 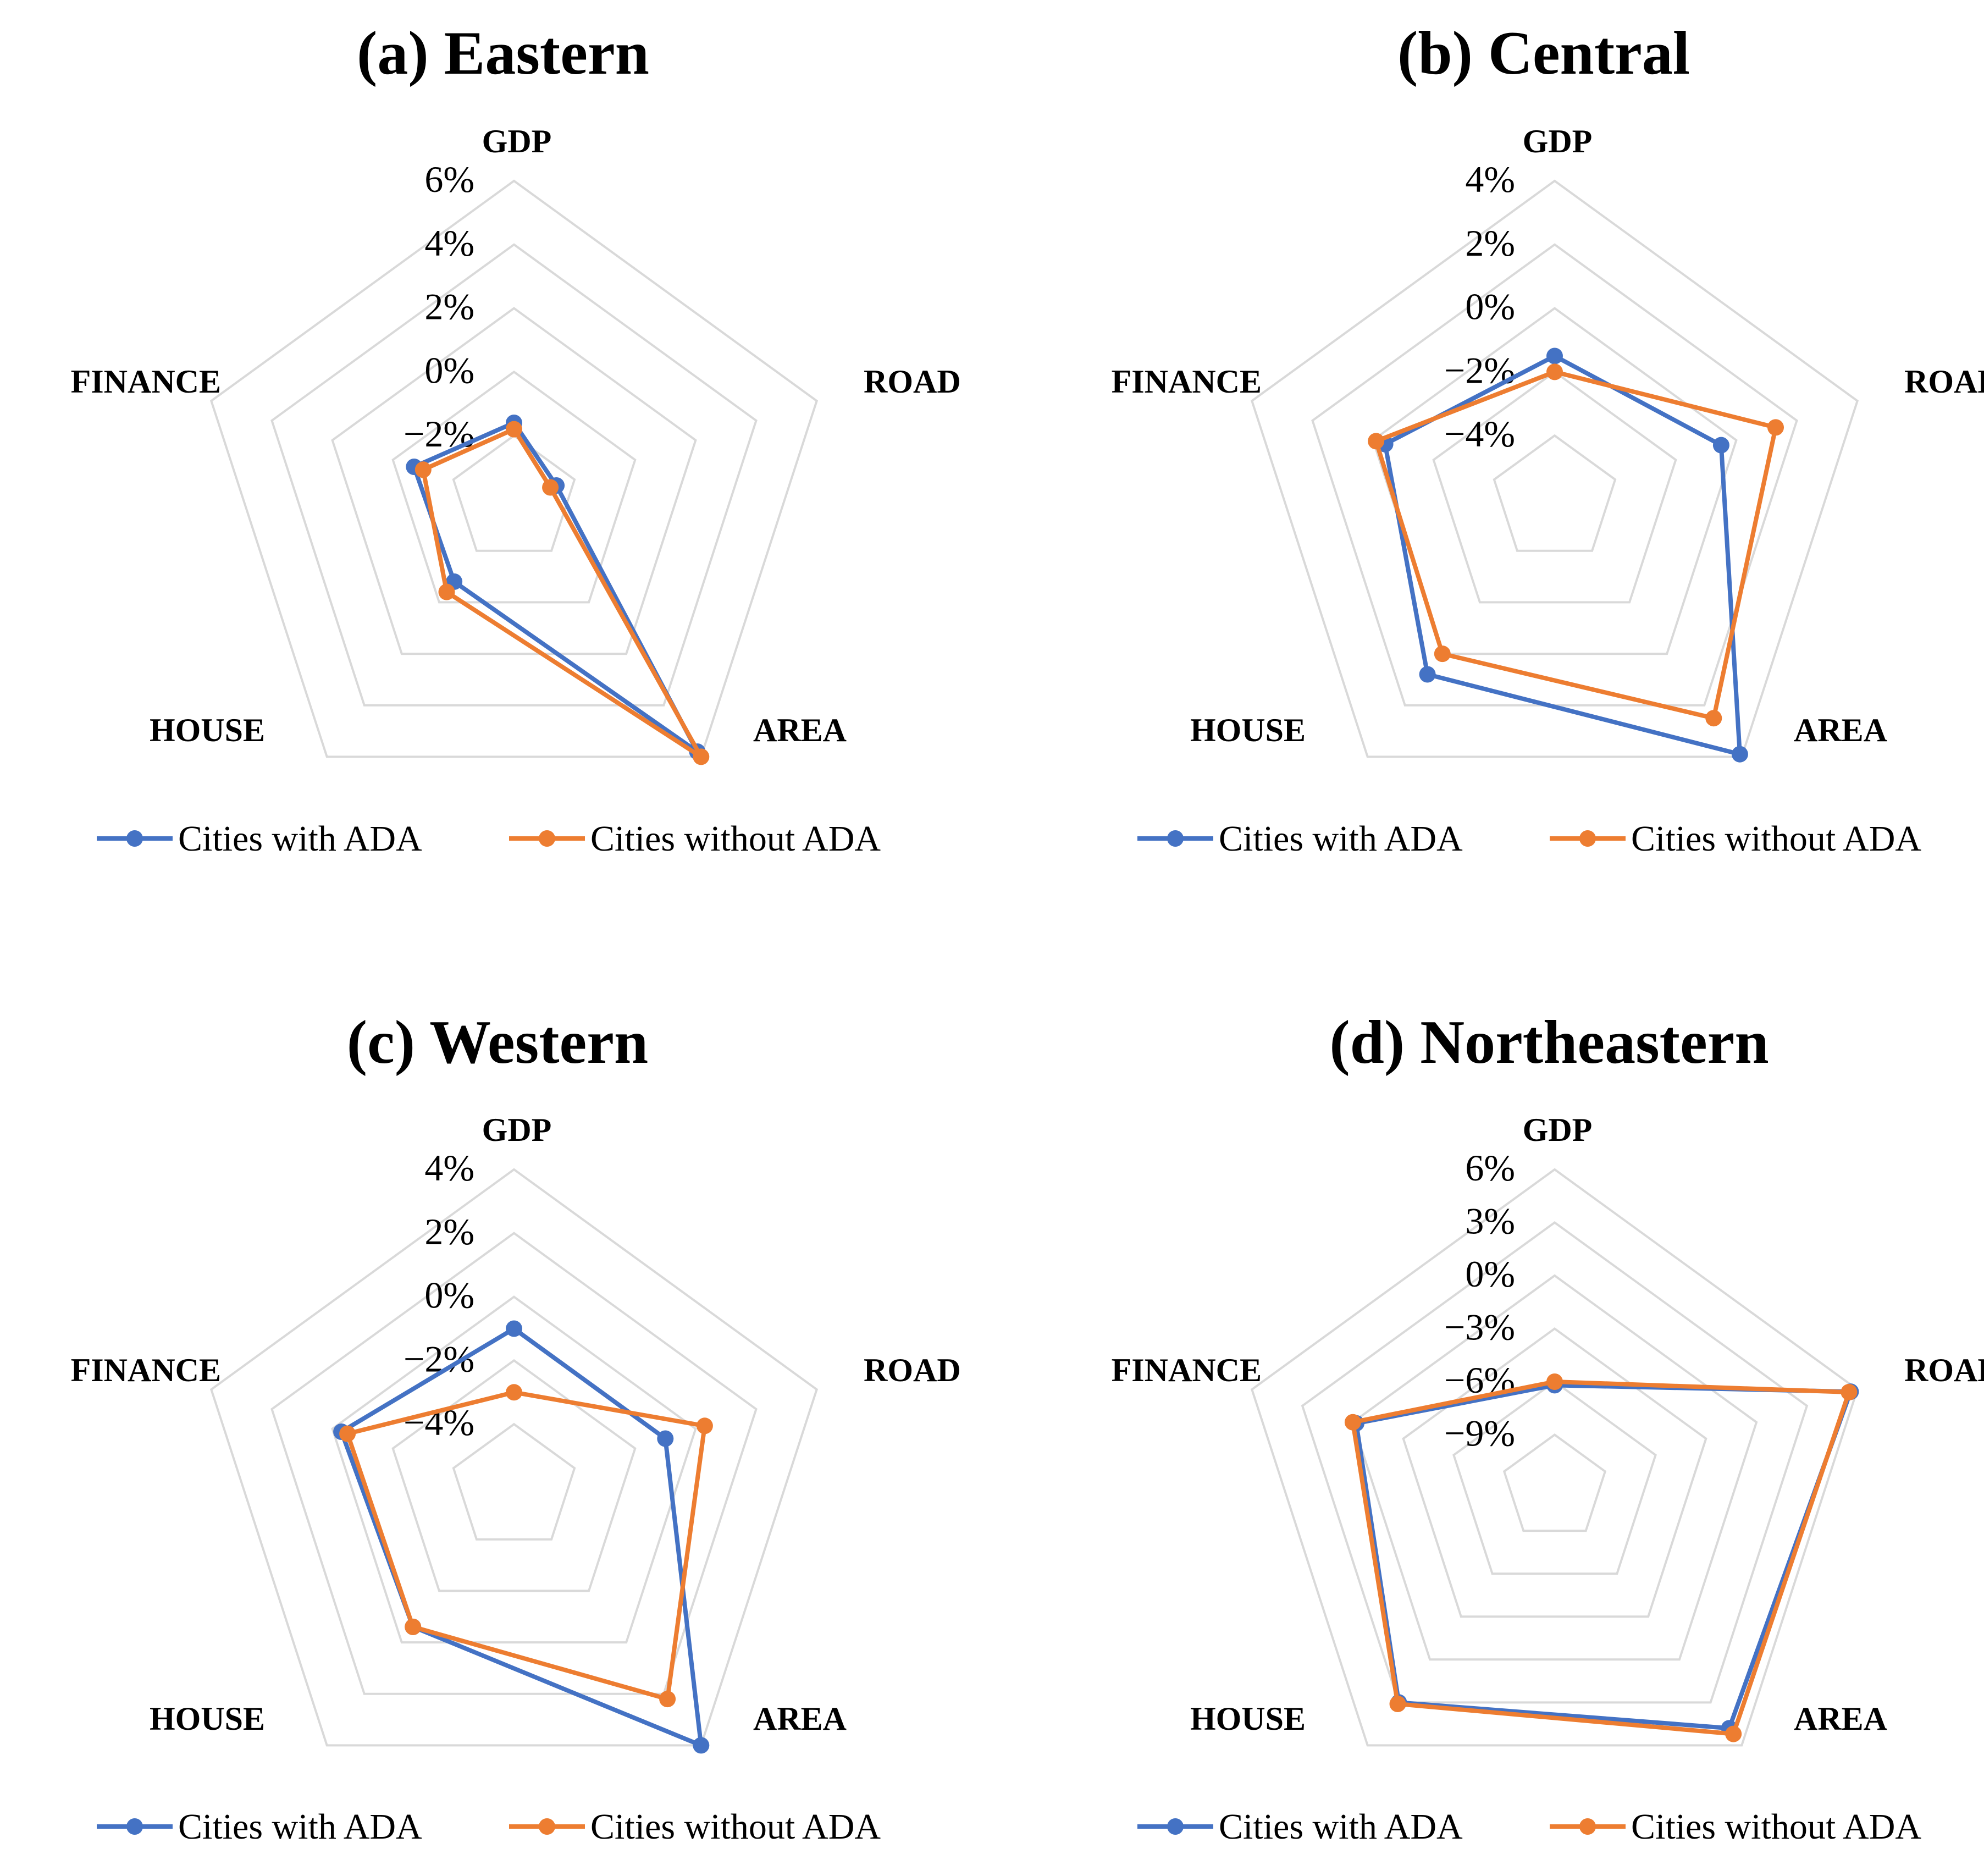 What do you see at coordinates (1479, 1433) in the screenshot?
I see `tick-label: −9%` at bounding box center [1479, 1433].